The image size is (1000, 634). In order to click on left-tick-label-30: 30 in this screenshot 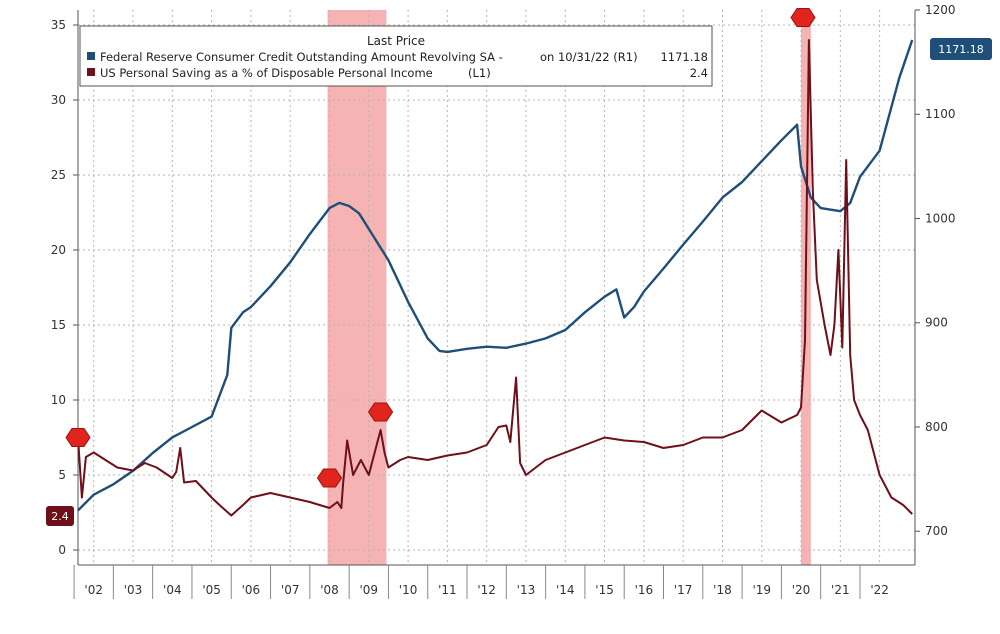, I will do `click(58, 100)`.